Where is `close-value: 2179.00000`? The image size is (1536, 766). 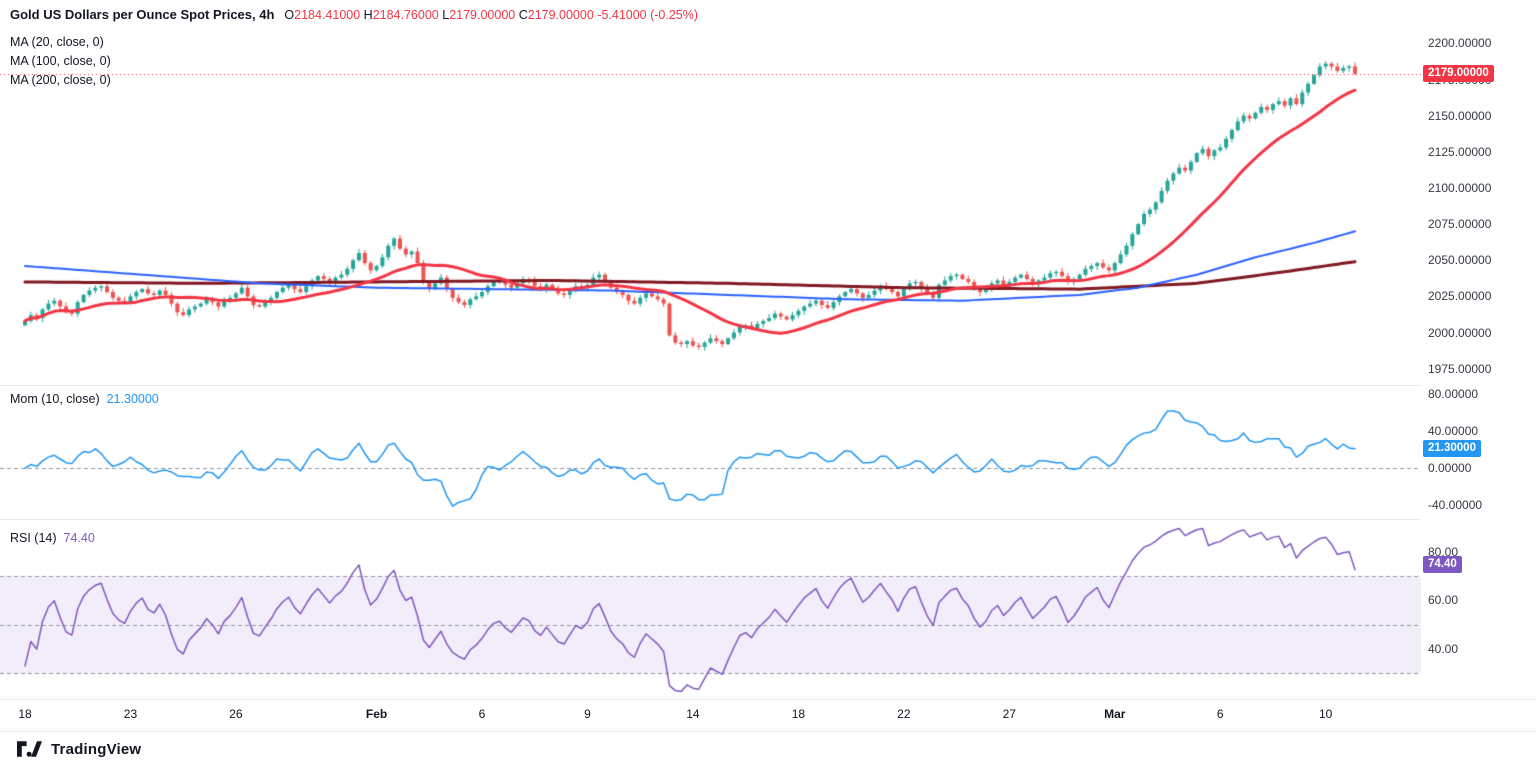 close-value: 2179.00000 is located at coordinates (560, 15).